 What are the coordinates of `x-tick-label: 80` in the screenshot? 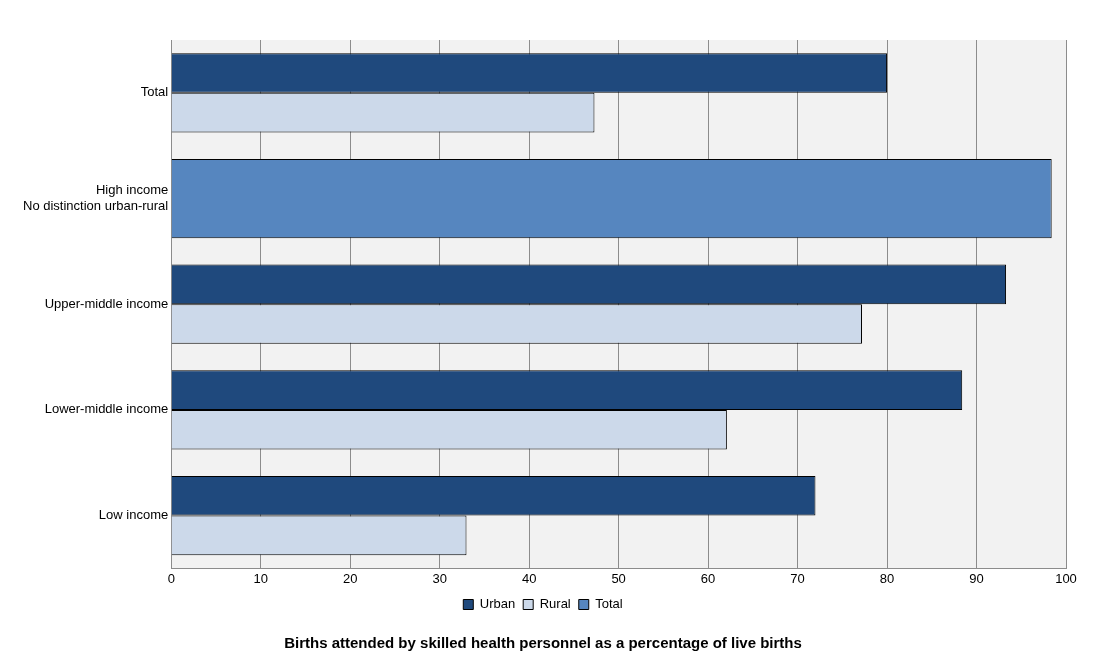 It's located at (887, 578).